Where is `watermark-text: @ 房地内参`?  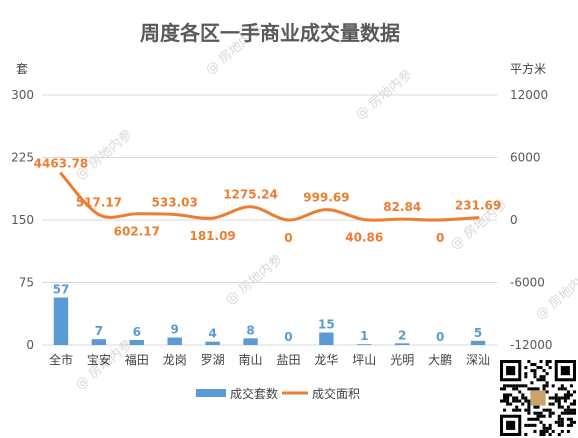
watermark-text: @ 房地内参 is located at coordinates (253, 279).